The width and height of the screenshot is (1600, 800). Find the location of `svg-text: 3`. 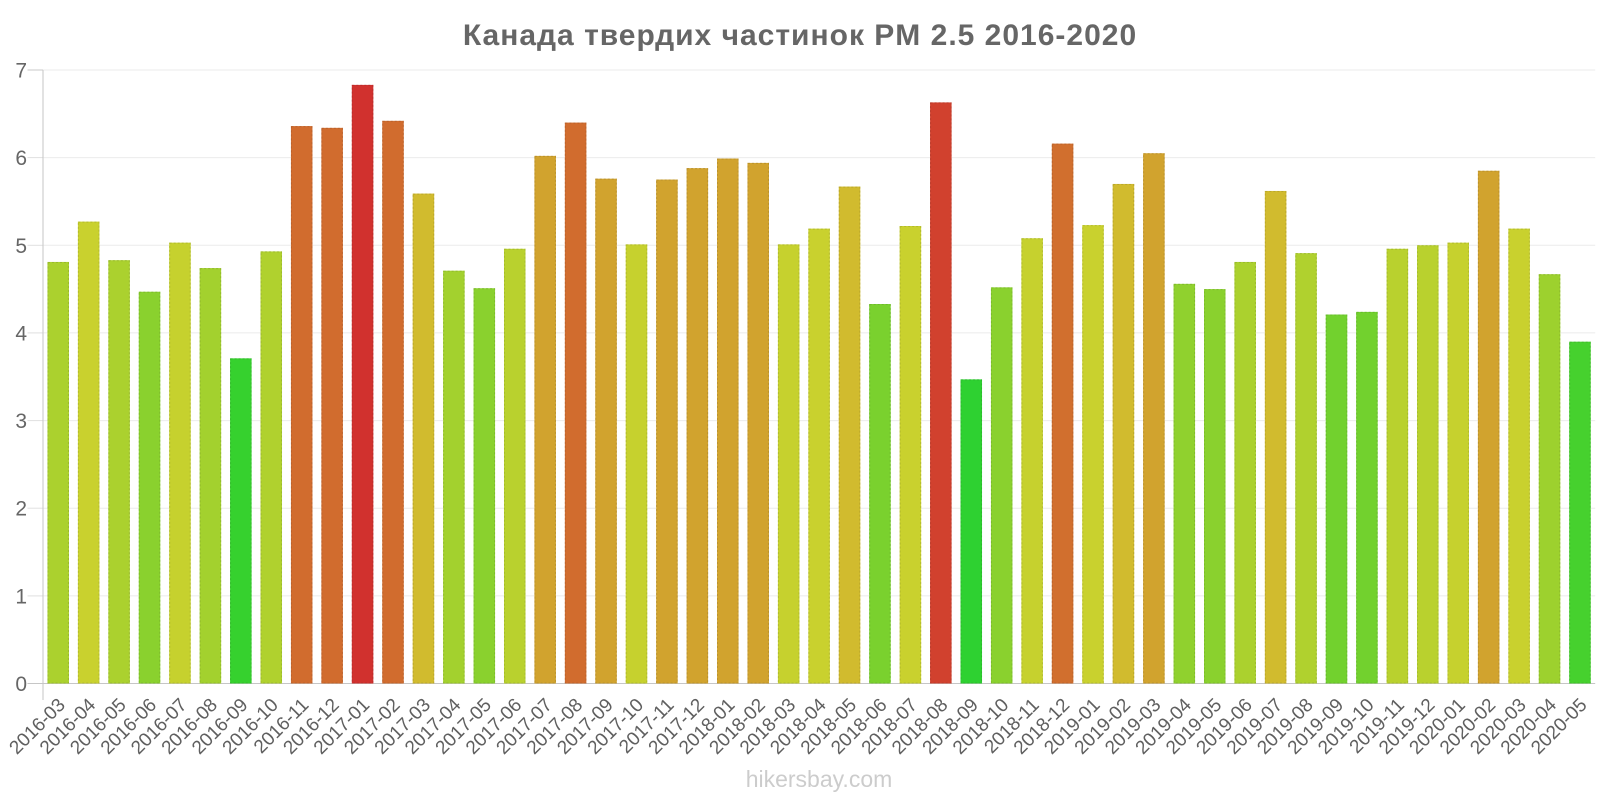

svg-text: 3 is located at coordinates (21, 421).